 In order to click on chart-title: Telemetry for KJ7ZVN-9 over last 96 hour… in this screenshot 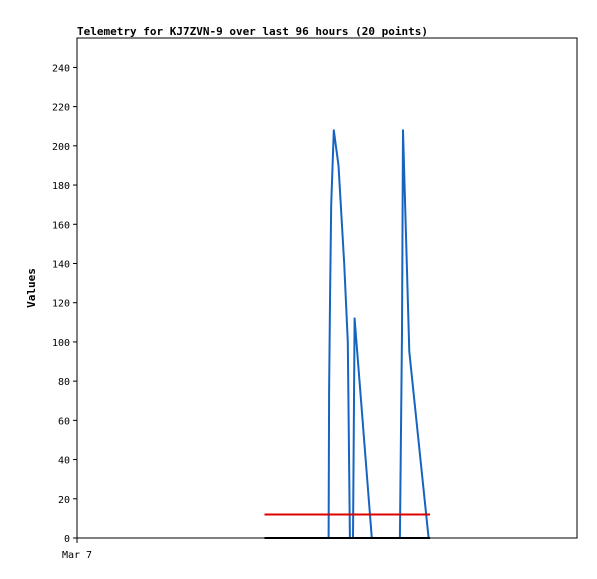, I will do `click(252, 31)`.